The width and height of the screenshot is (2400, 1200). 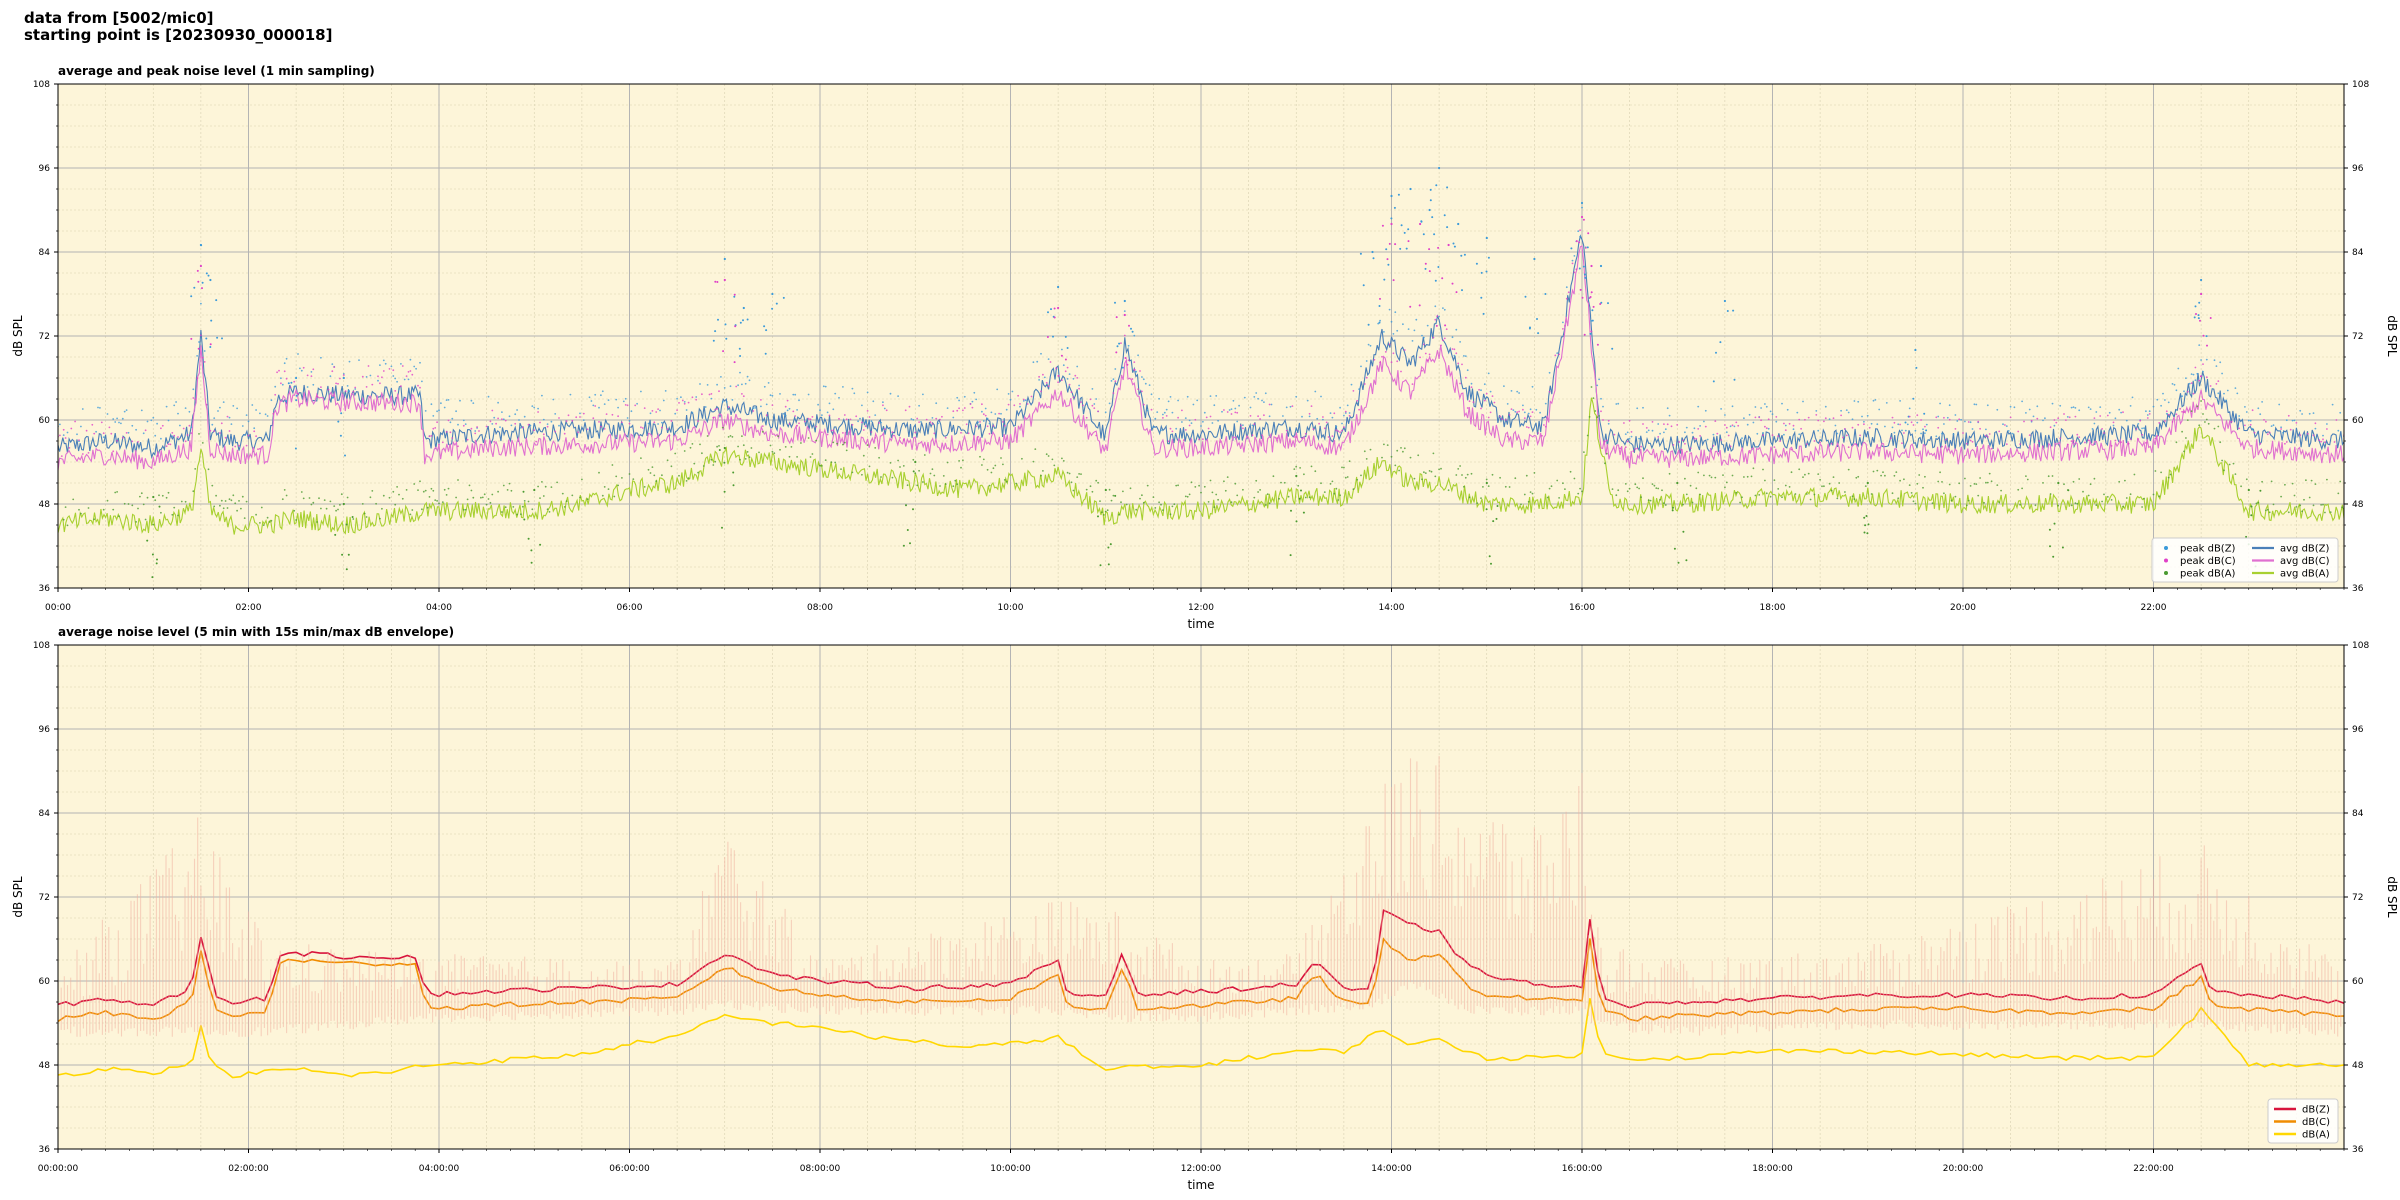 I want to click on legend-box, so click(x=2245, y=560).